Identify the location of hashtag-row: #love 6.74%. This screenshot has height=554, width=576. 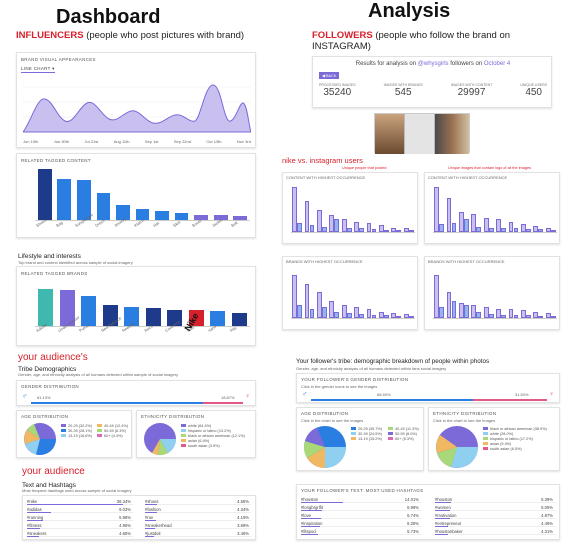
(361, 516).